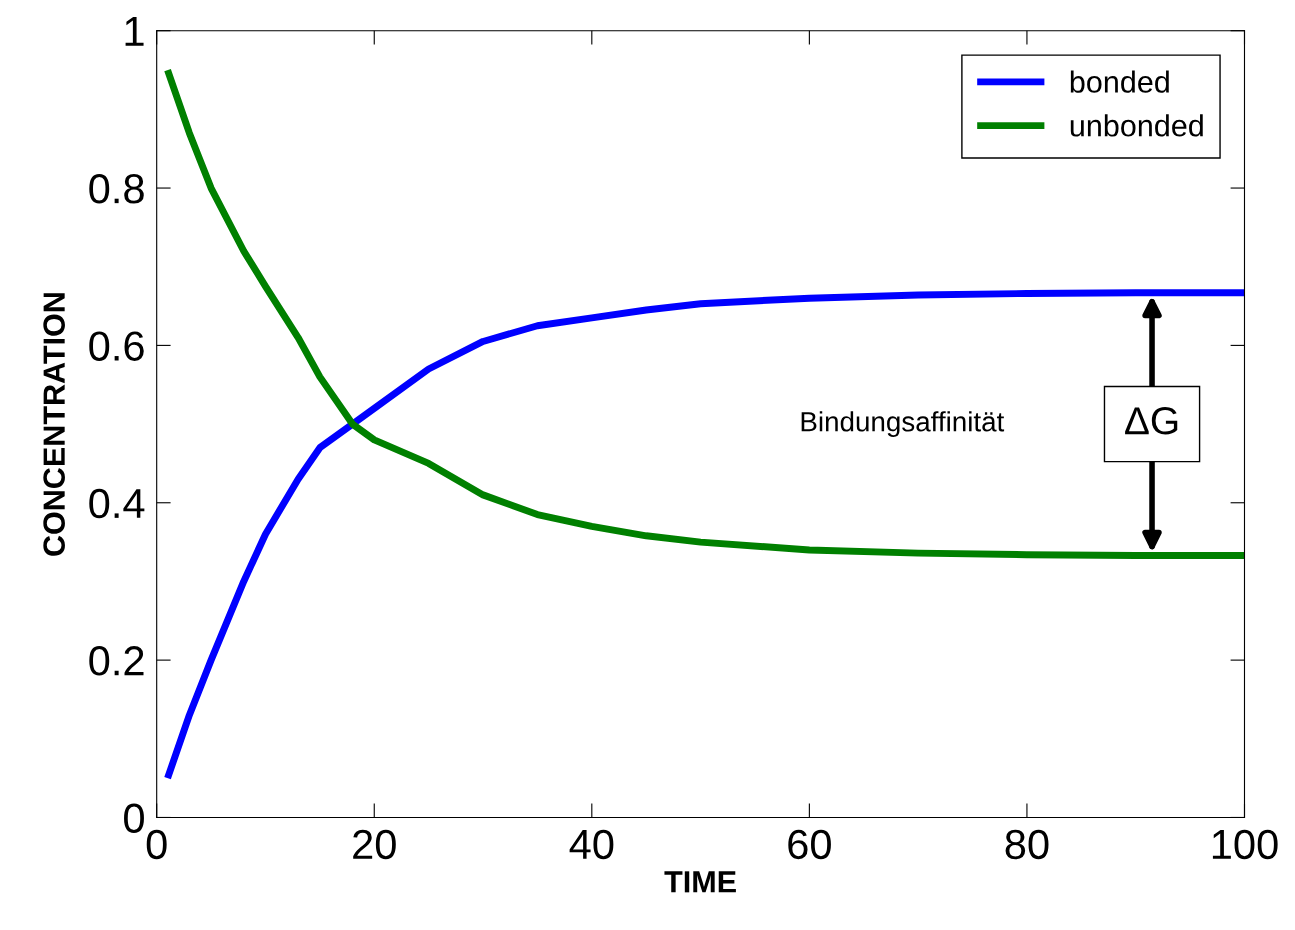  I want to click on annotation: Bindungsaffinität, so click(903, 424).